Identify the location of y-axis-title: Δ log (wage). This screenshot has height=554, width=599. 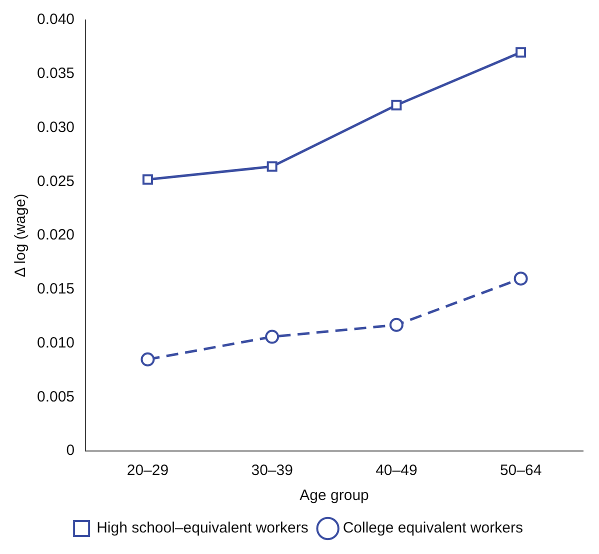
(21, 236).